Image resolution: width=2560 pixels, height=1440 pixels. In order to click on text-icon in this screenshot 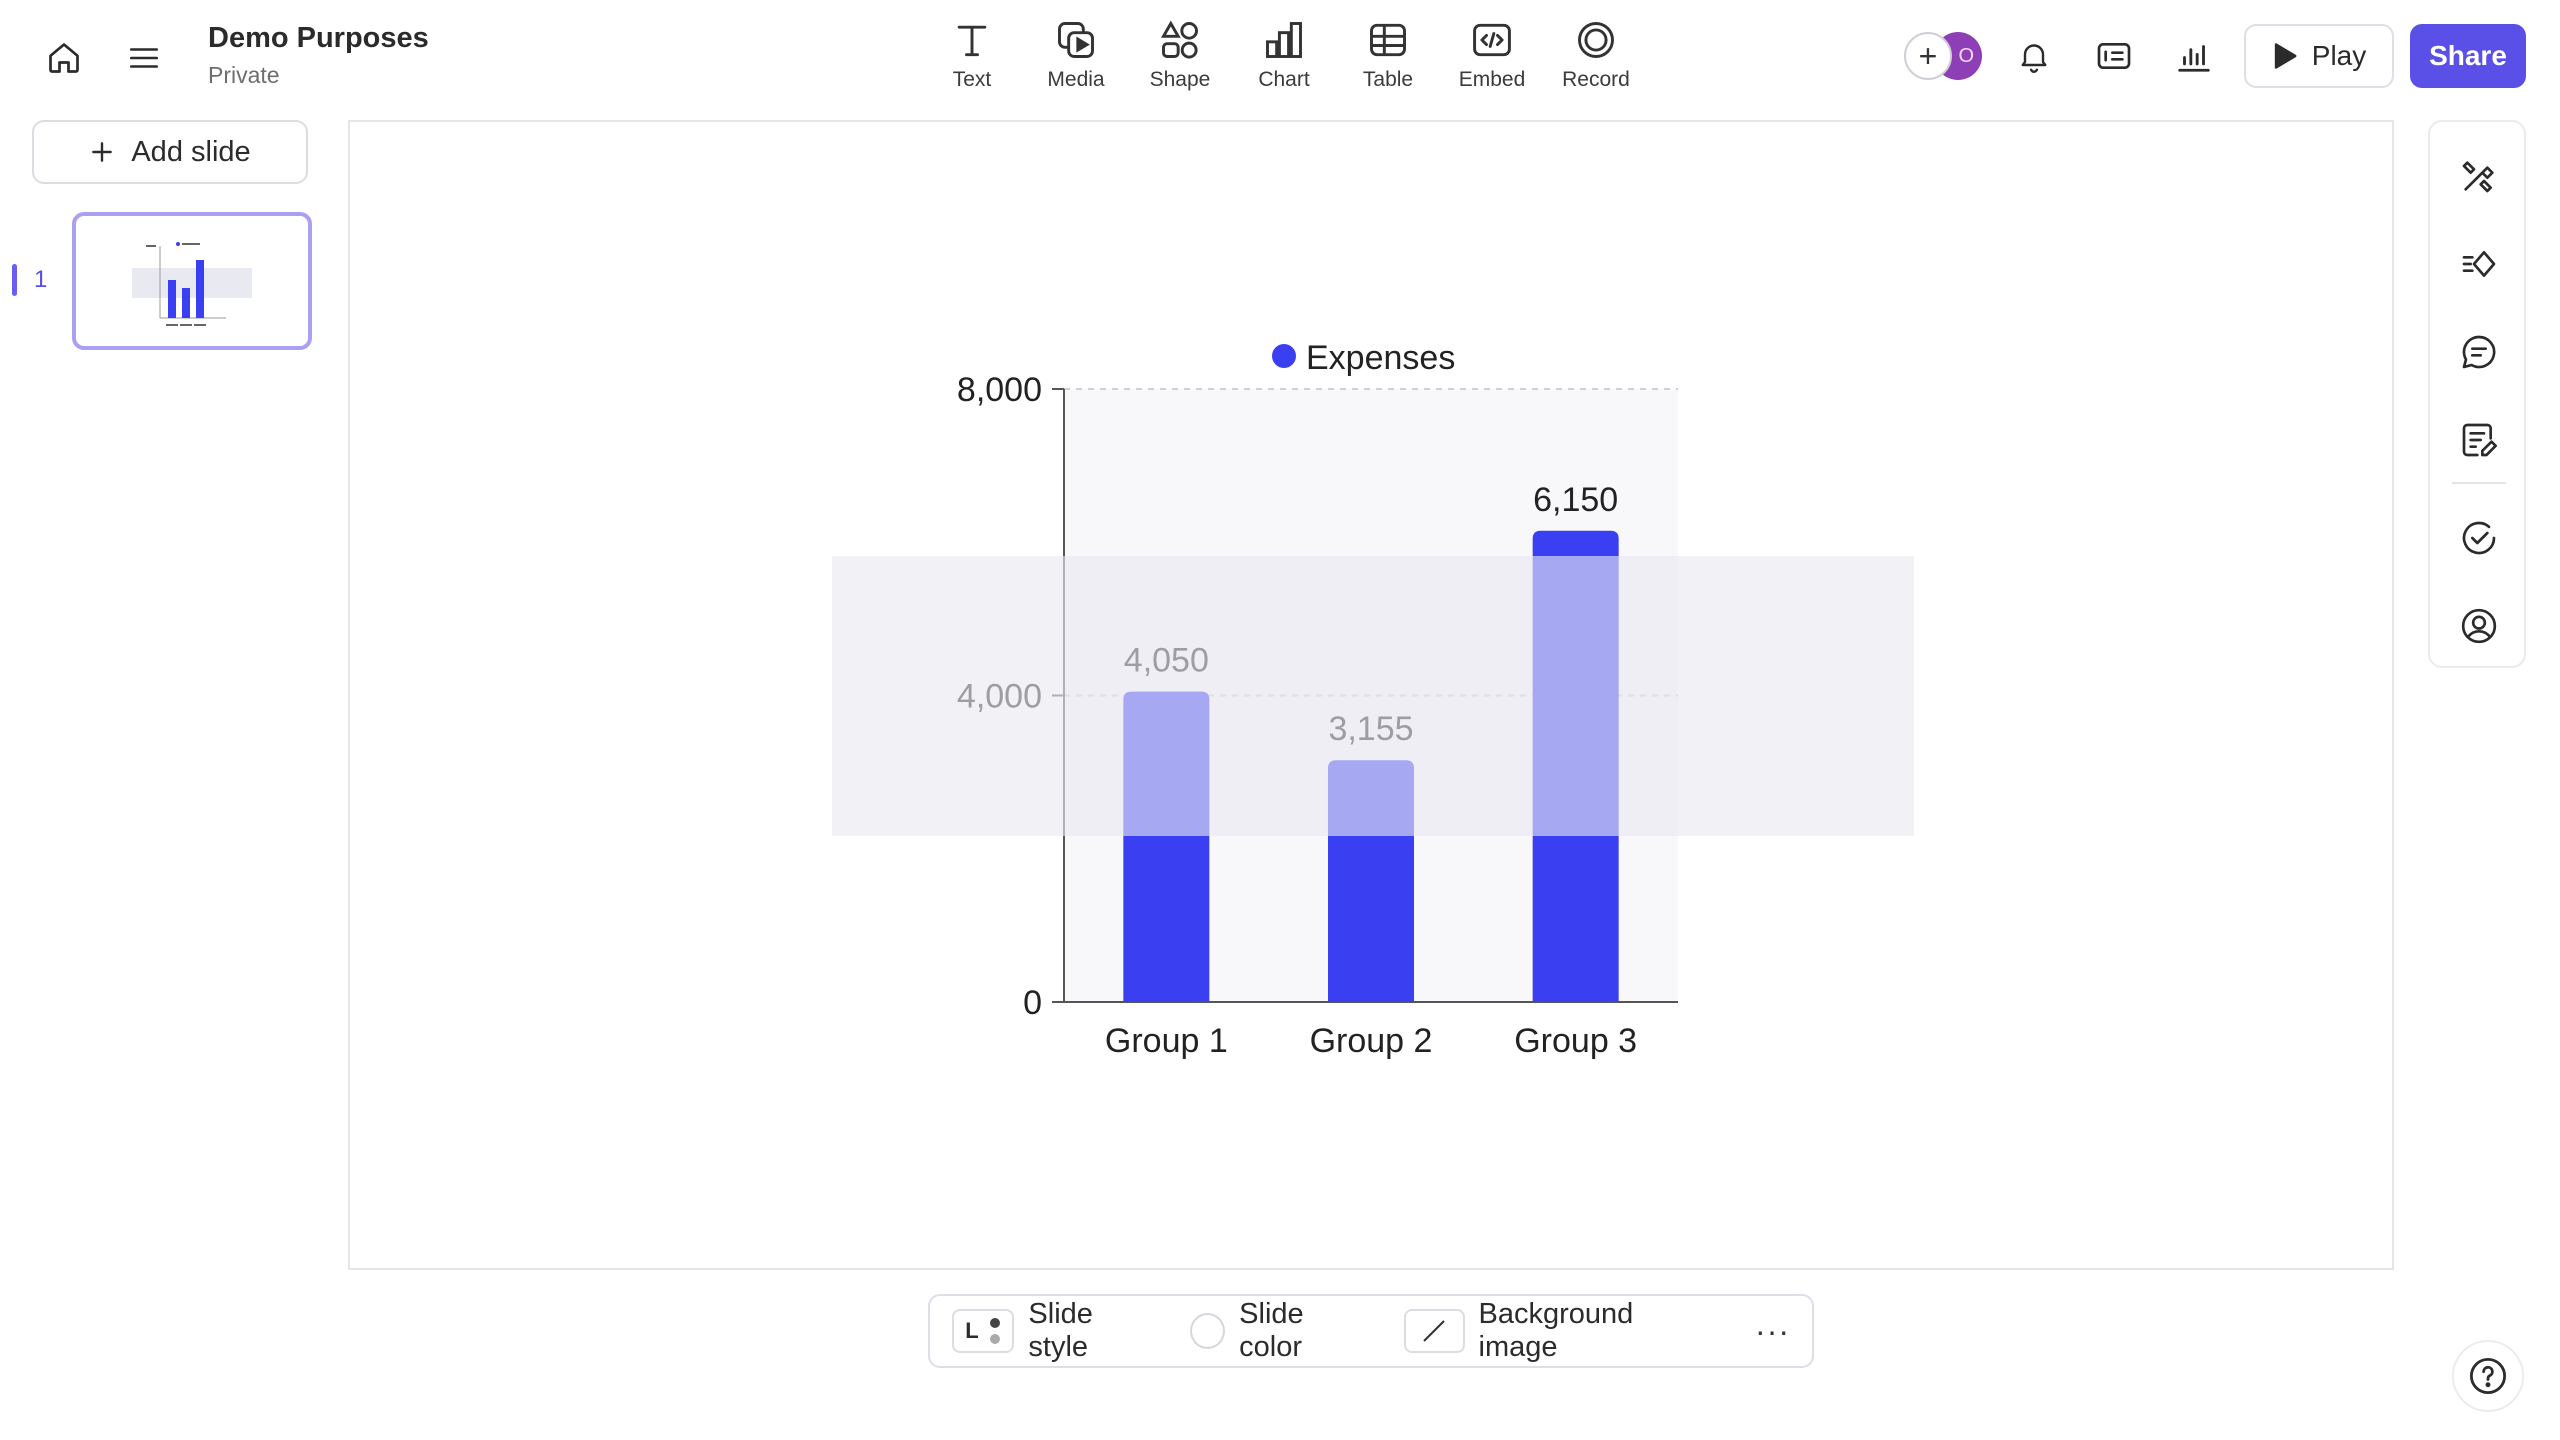, I will do `click(972, 41)`.